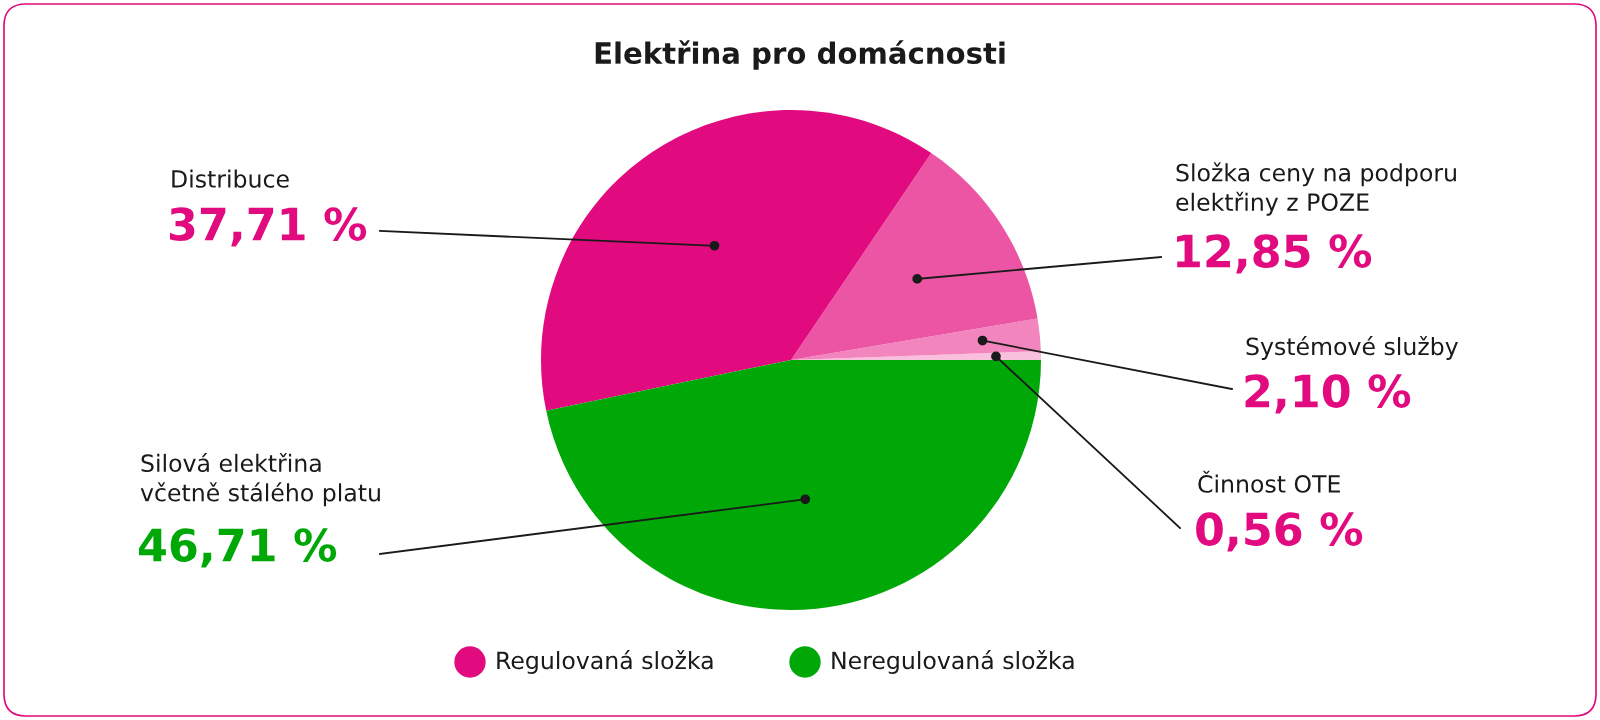  I want to click on data-label: 2,10 %, so click(1328, 394).